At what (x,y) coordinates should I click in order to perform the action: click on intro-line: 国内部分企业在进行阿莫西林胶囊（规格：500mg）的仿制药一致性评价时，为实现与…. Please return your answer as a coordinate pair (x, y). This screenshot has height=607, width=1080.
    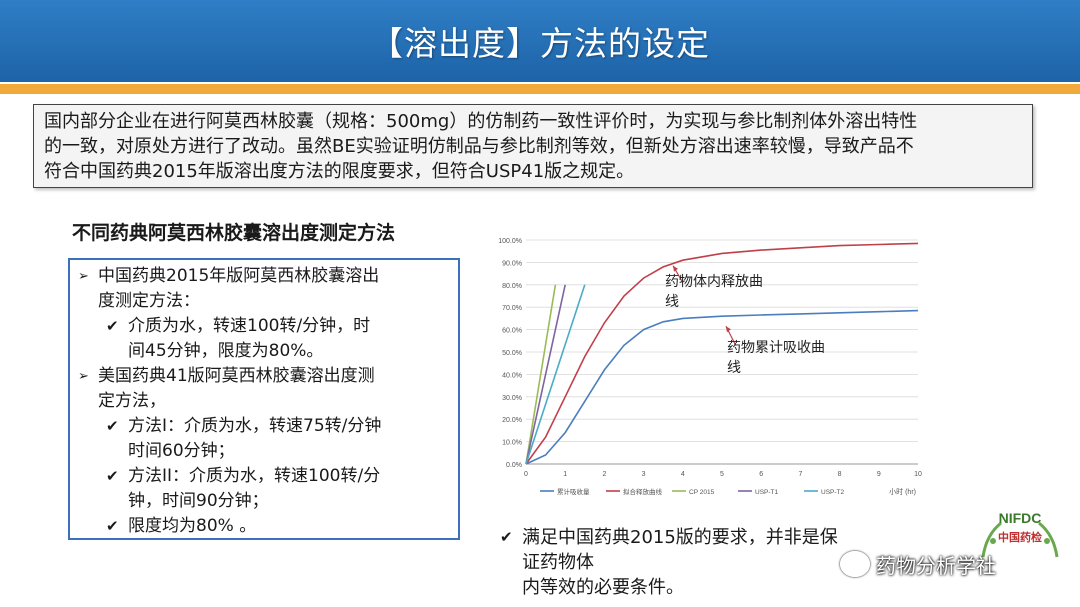
    Looking at the image, I should click on (481, 121).